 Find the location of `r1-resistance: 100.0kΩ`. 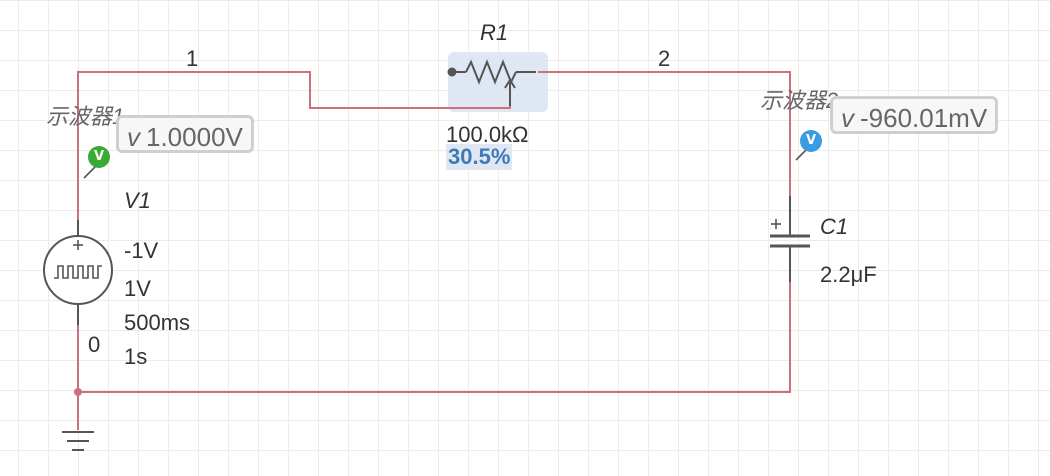

r1-resistance: 100.0kΩ is located at coordinates (487, 134).